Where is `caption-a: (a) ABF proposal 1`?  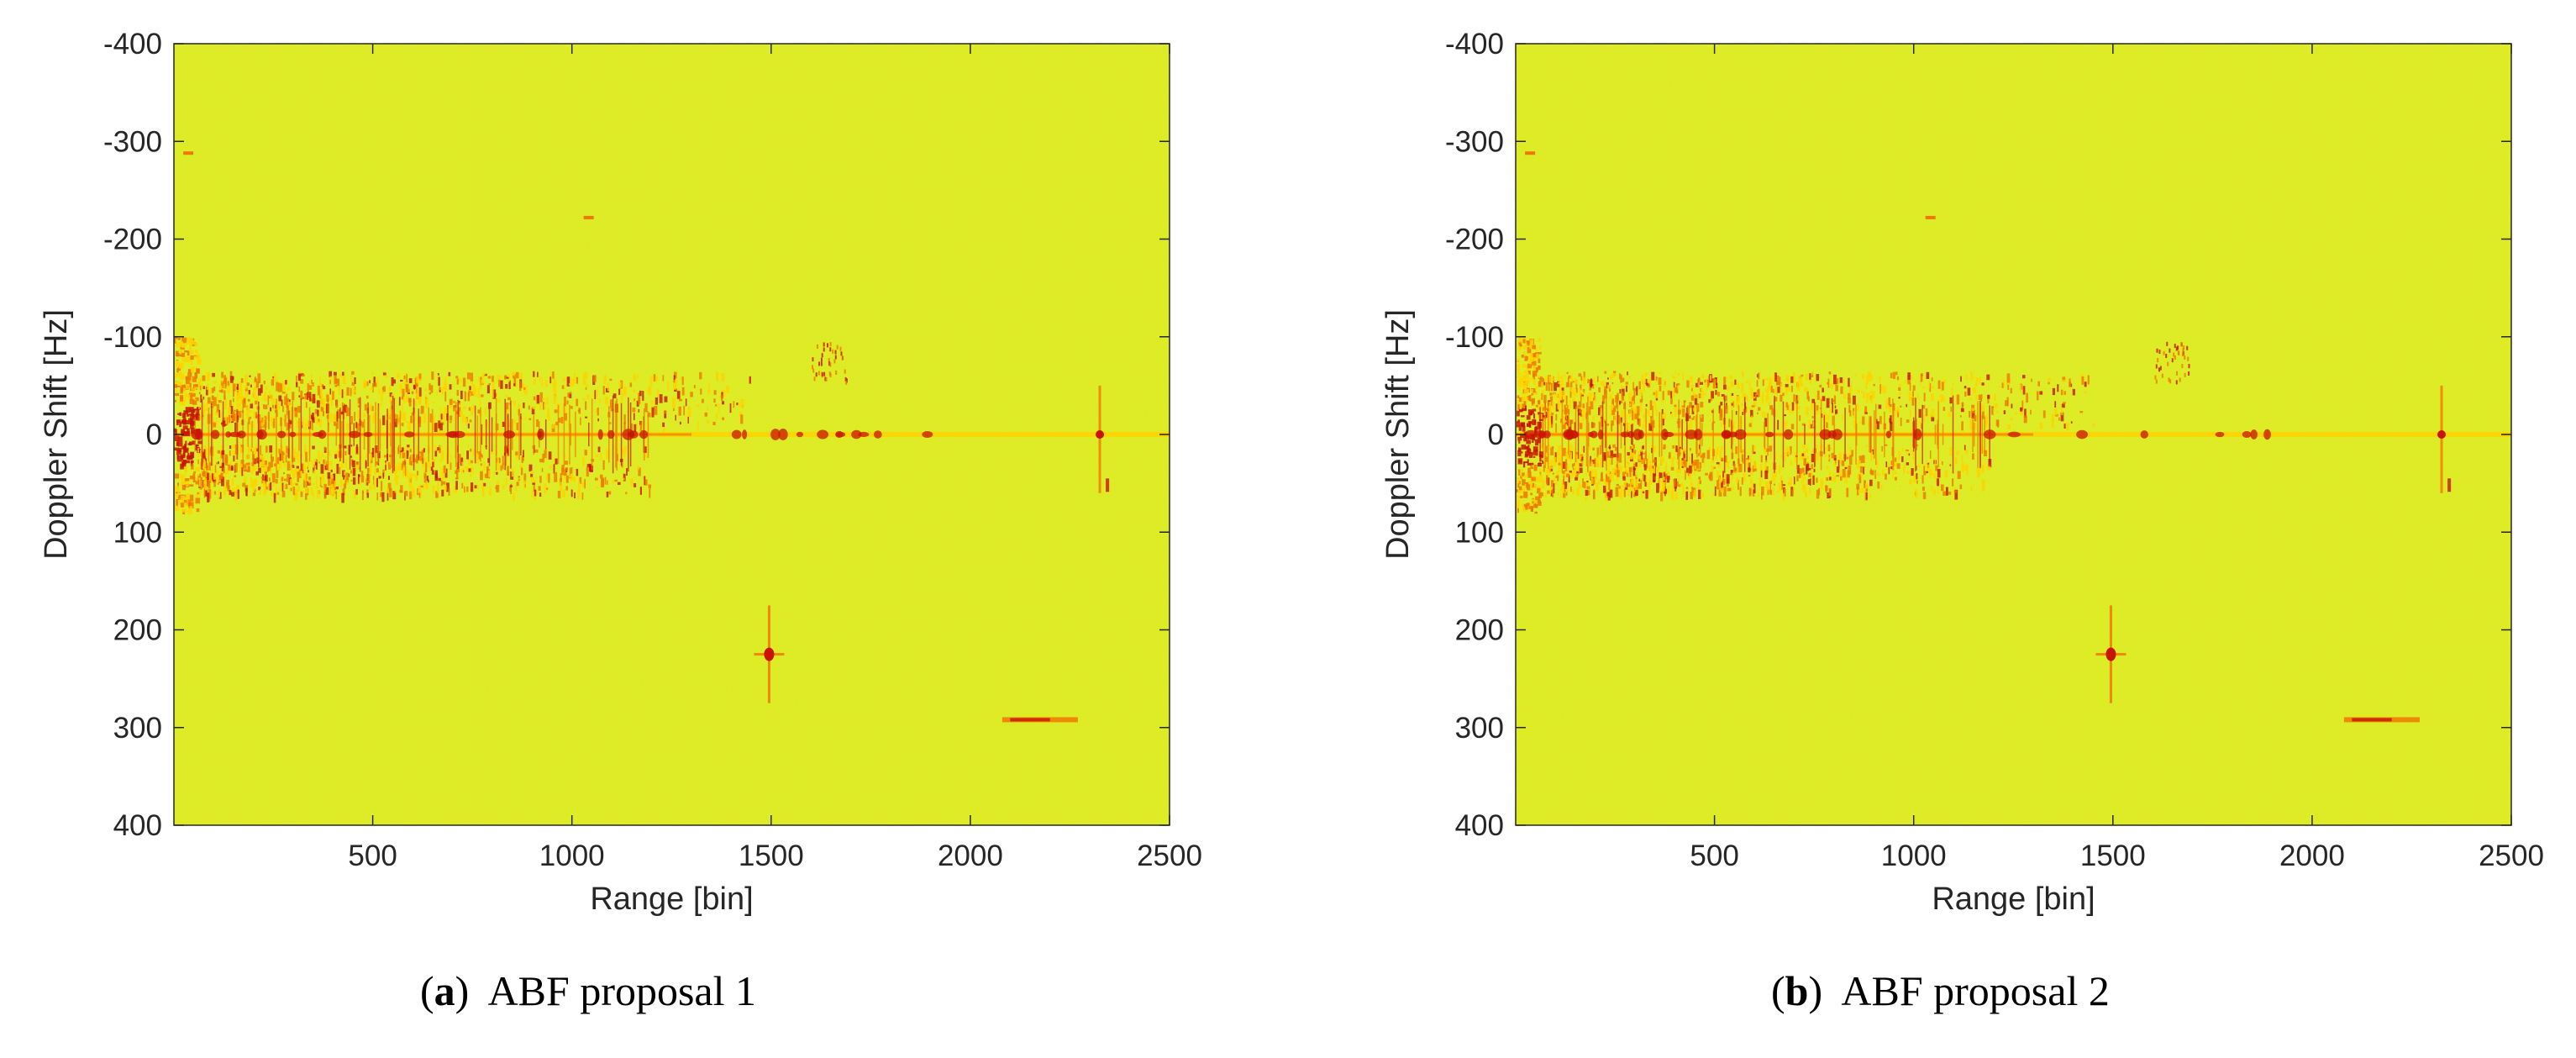 caption-a: (a) ABF proposal 1 is located at coordinates (588, 990).